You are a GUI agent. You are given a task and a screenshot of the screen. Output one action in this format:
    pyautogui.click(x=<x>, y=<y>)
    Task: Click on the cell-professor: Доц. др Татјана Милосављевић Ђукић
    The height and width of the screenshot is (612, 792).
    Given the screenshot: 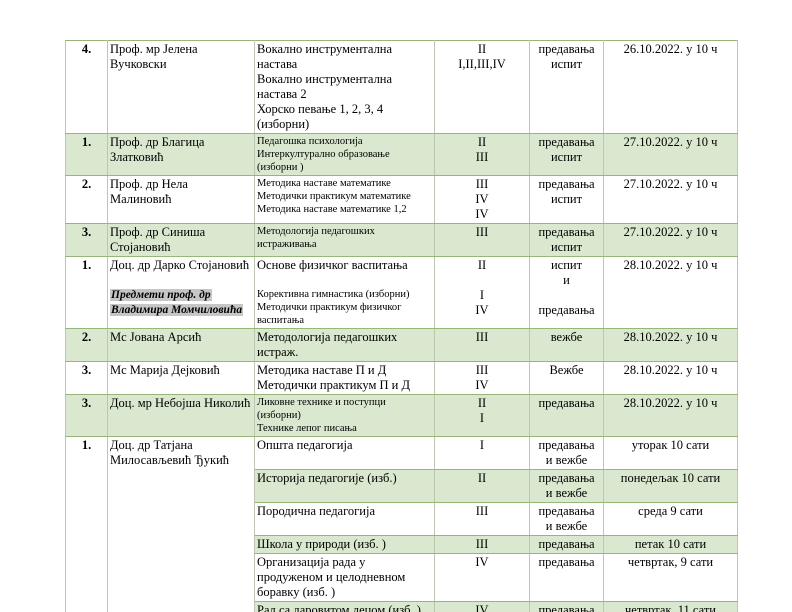 What is the action you would take?
    pyautogui.click(x=181, y=524)
    